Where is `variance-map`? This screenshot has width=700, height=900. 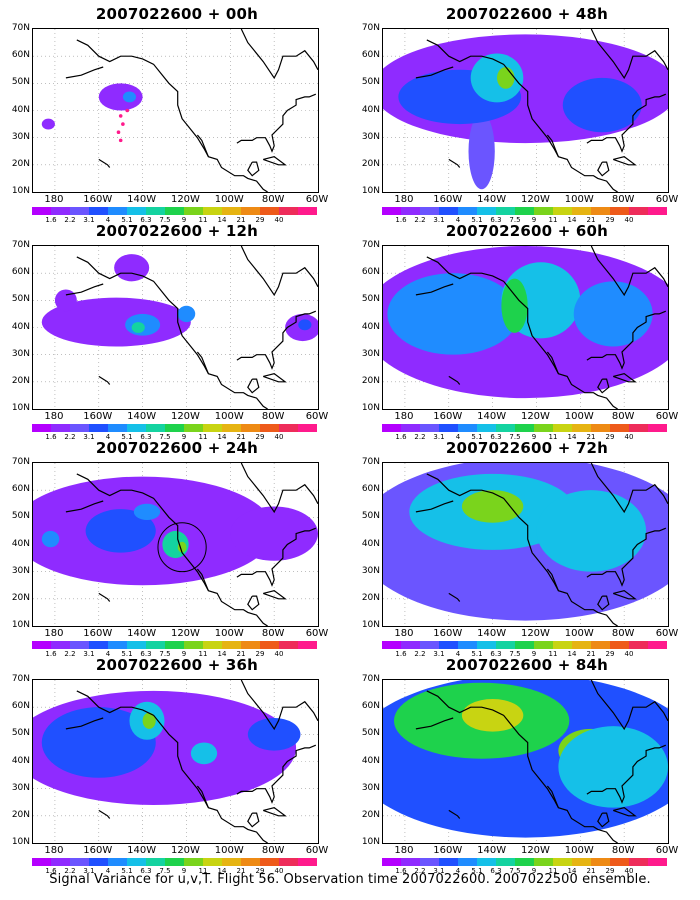 variance-map is located at coordinates (525, 110).